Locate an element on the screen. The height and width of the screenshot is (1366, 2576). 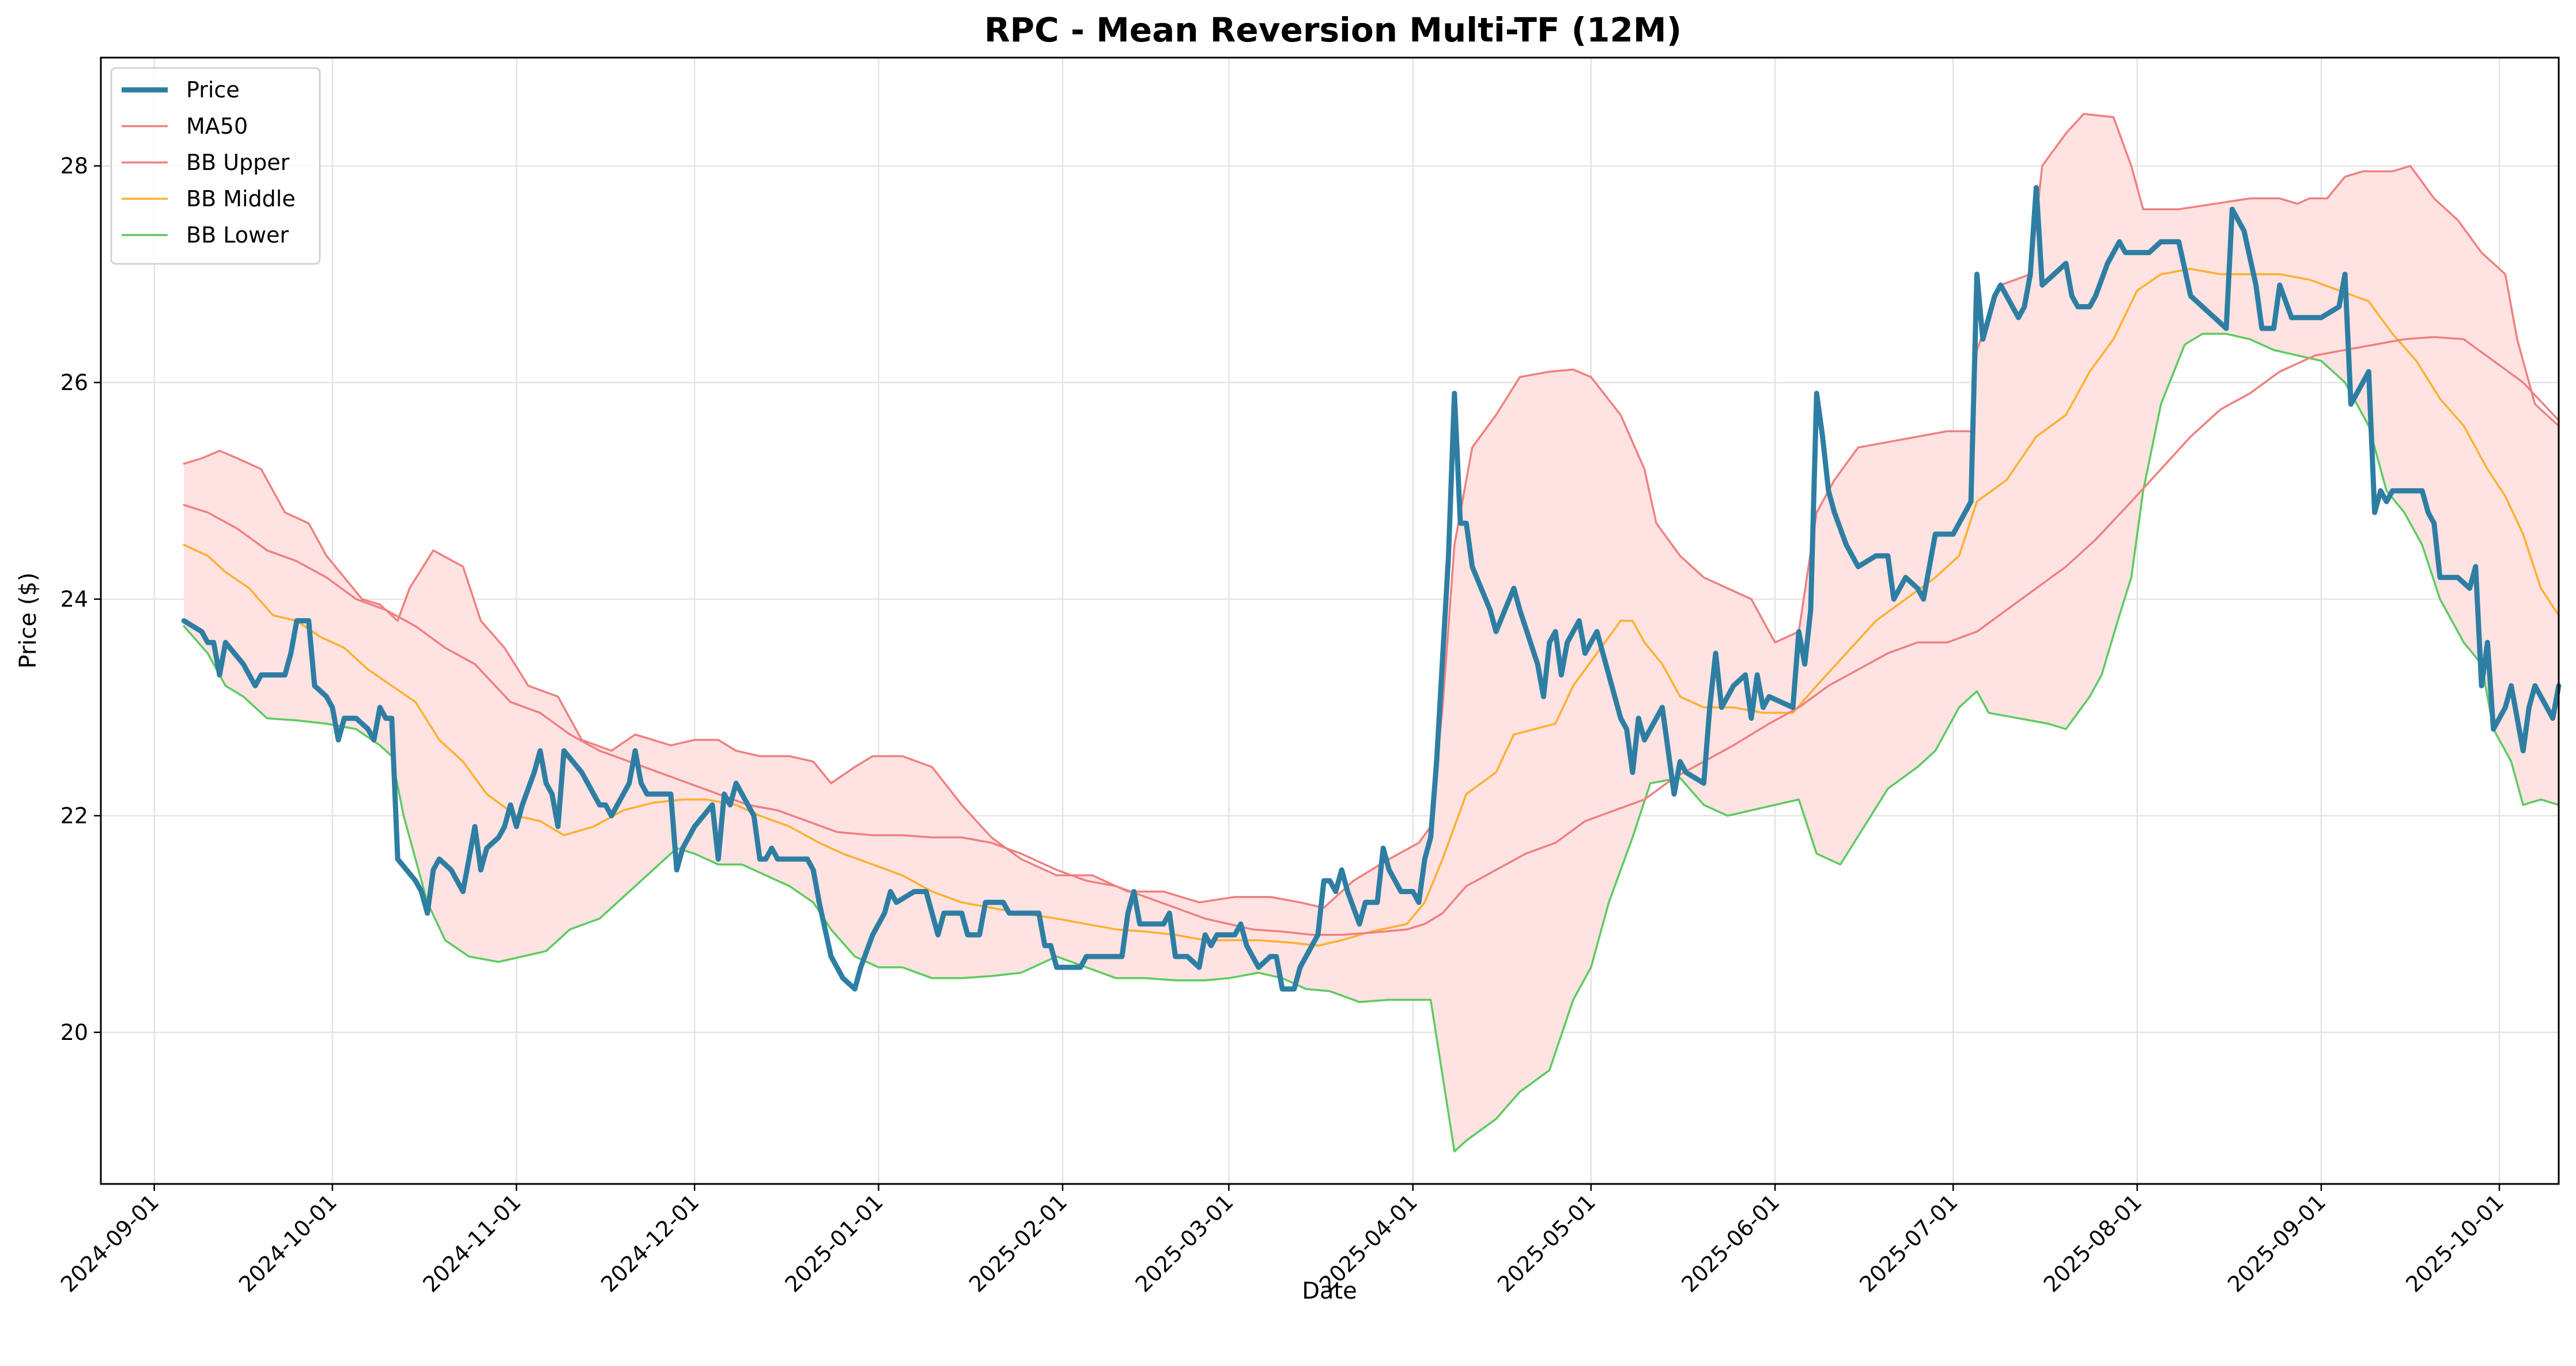
legend: Price MA50 BB Upper BB Middle BB Lower is located at coordinates (216, 166).